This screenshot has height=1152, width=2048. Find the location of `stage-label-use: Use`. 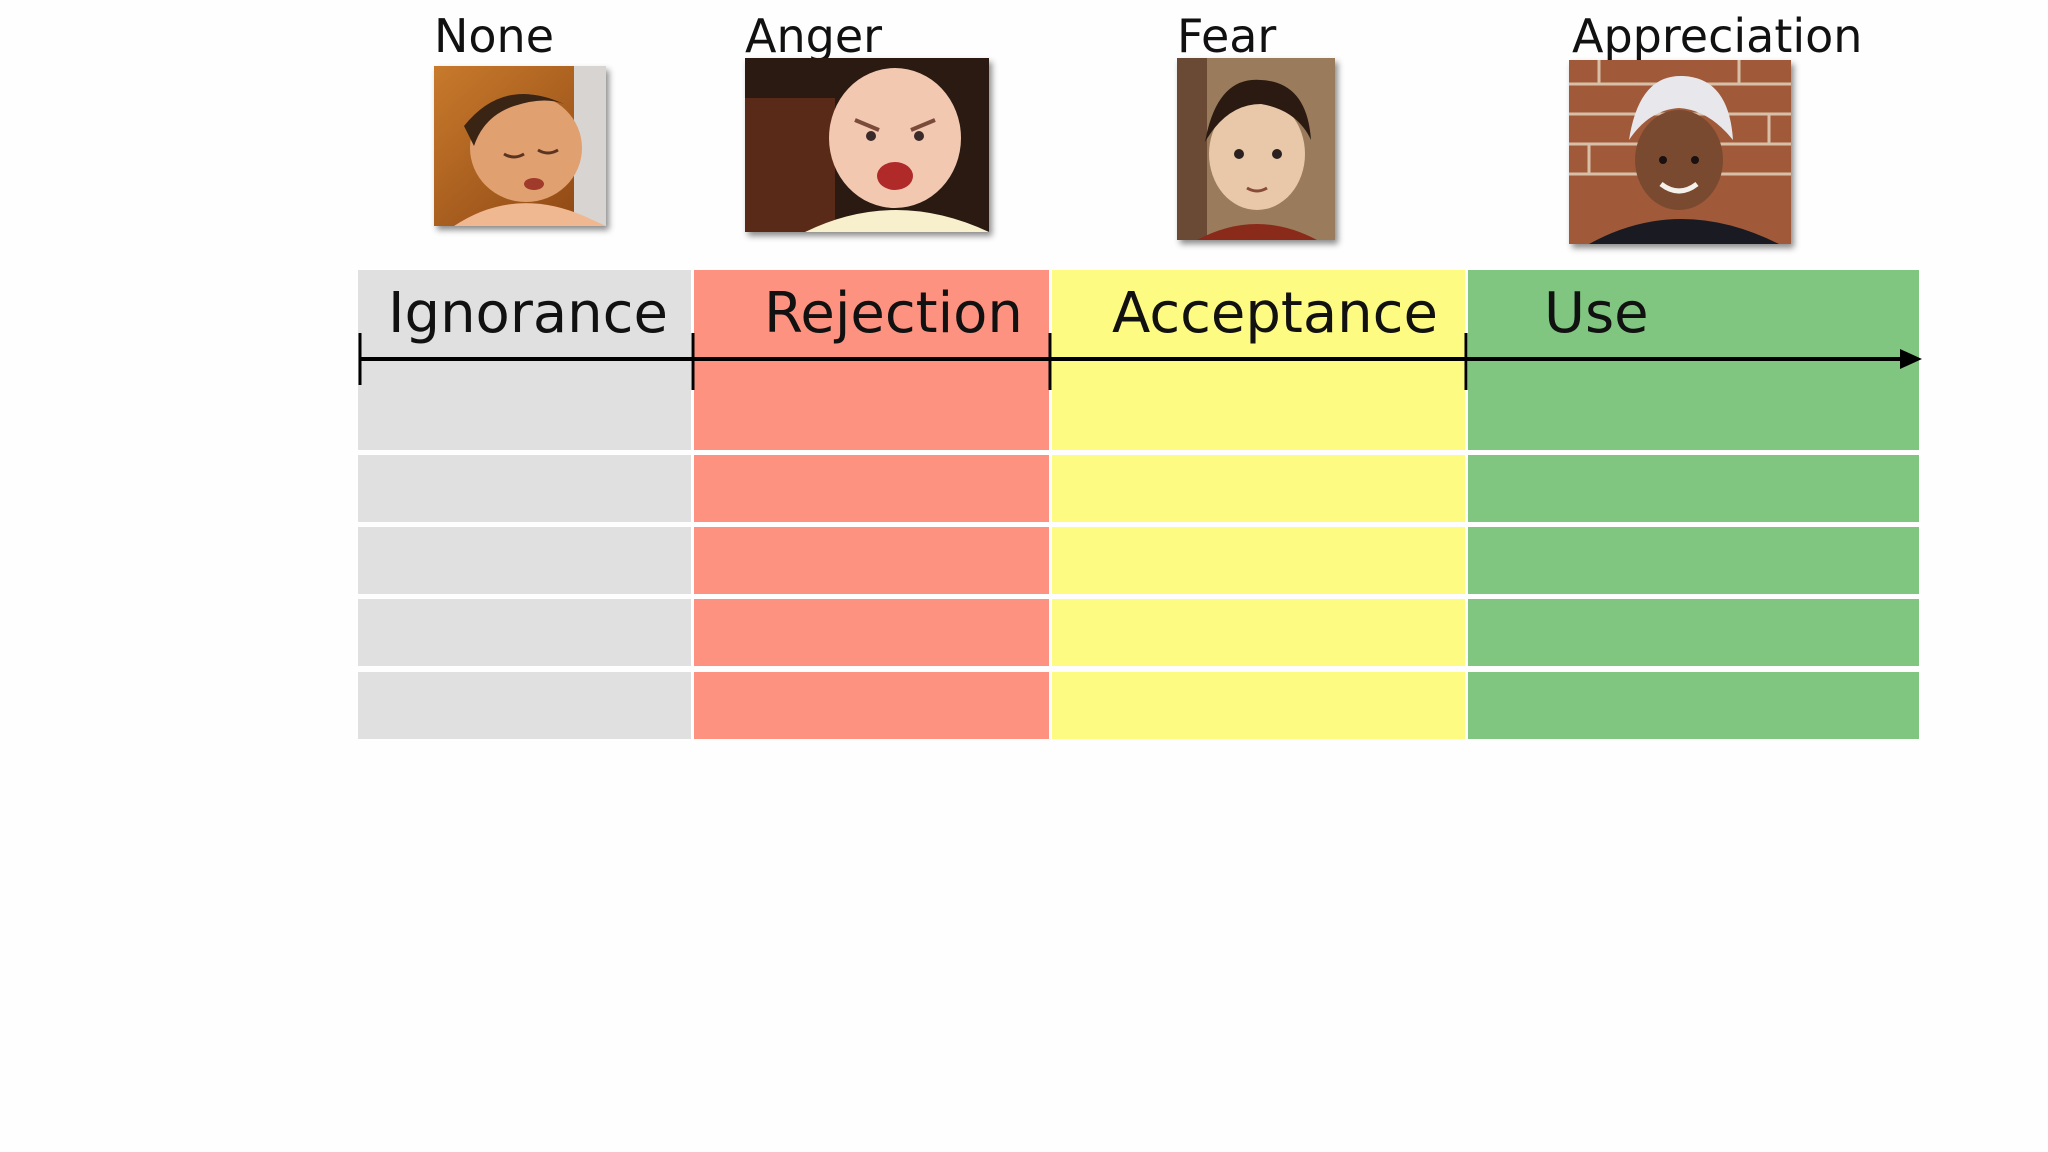

stage-label-use: Use is located at coordinates (1596, 313).